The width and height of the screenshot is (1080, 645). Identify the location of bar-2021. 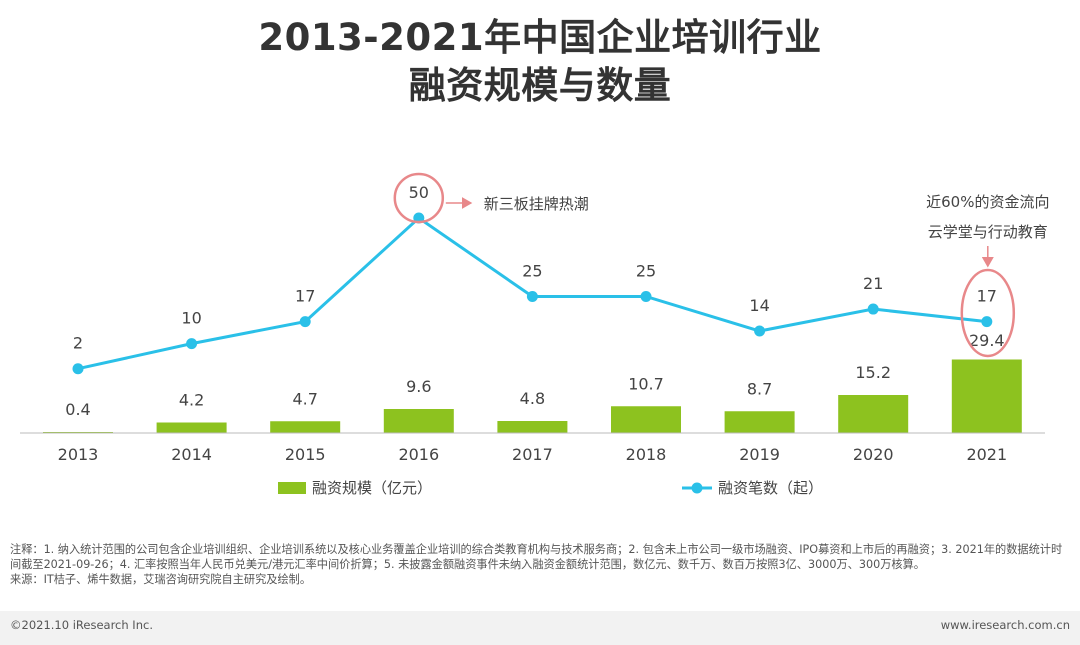
(986, 396).